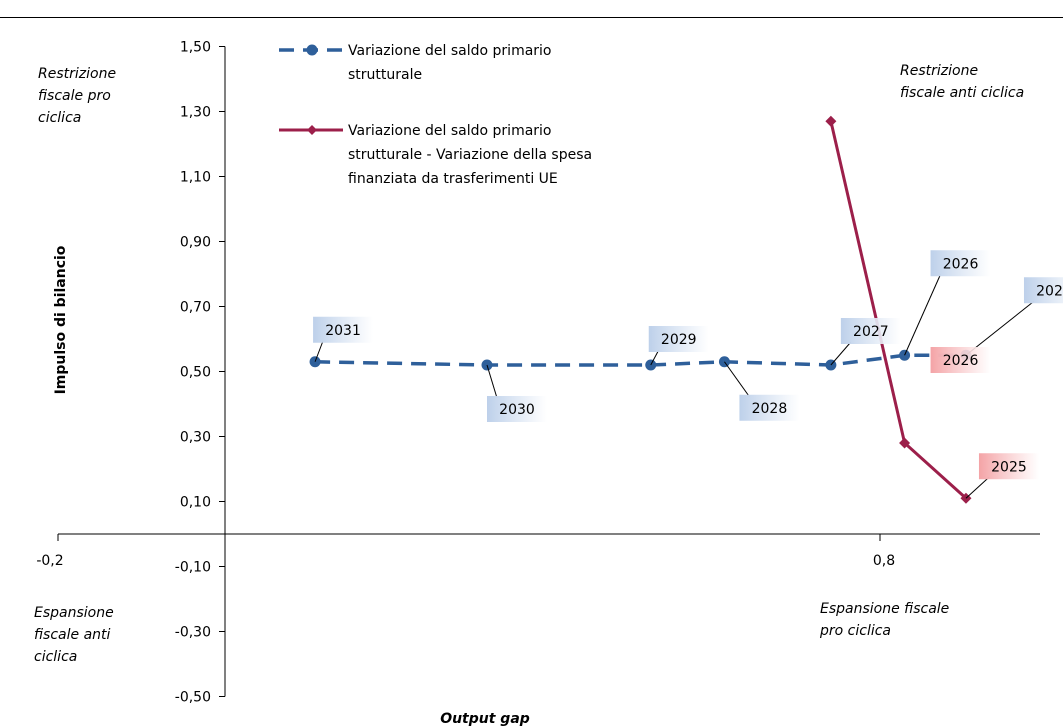  I want to click on year-label-series-1: 2030, so click(517, 409).